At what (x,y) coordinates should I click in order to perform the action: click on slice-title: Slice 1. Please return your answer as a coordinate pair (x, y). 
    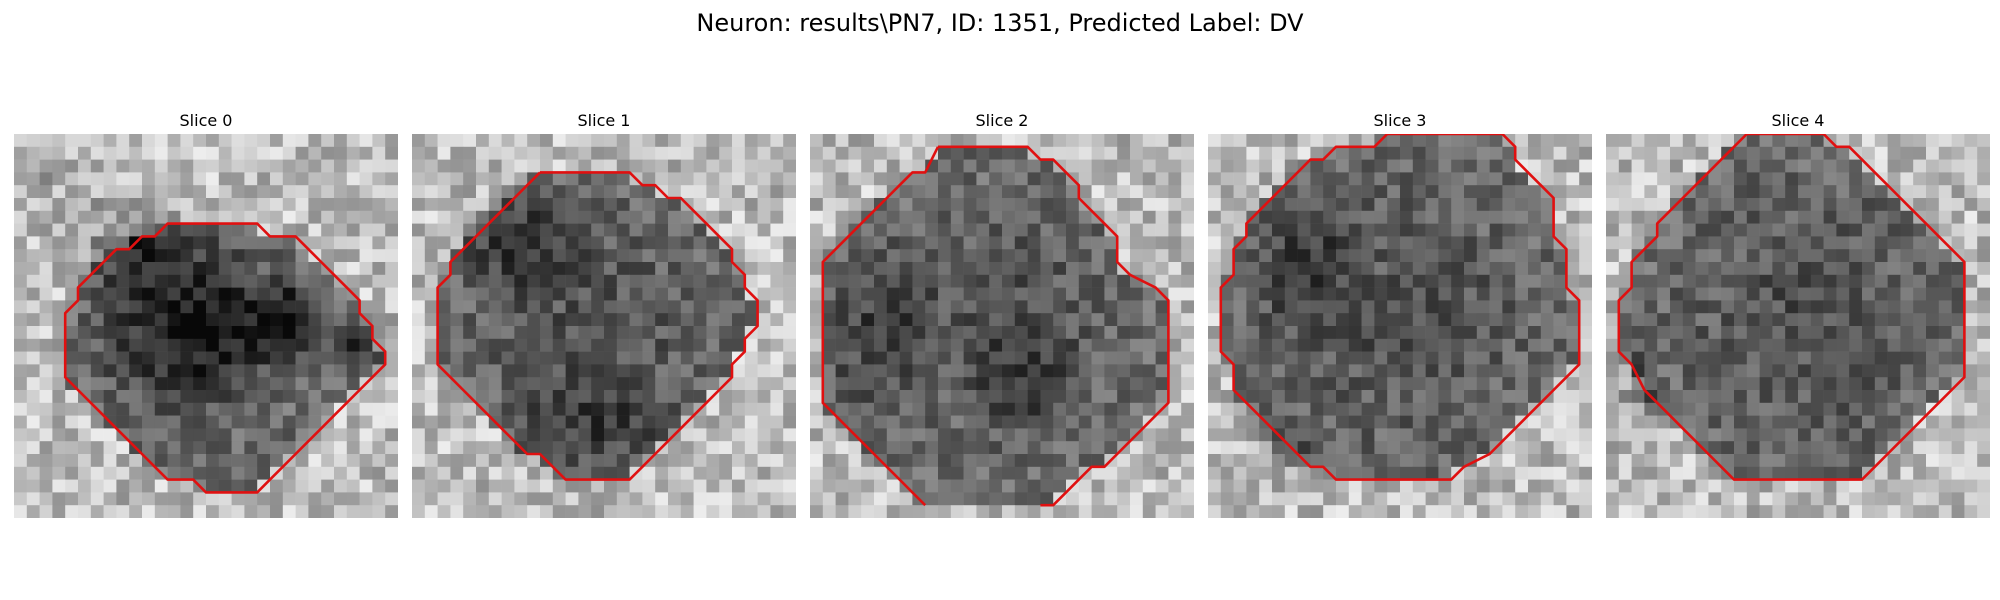
    Looking at the image, I should click on (604, 120).